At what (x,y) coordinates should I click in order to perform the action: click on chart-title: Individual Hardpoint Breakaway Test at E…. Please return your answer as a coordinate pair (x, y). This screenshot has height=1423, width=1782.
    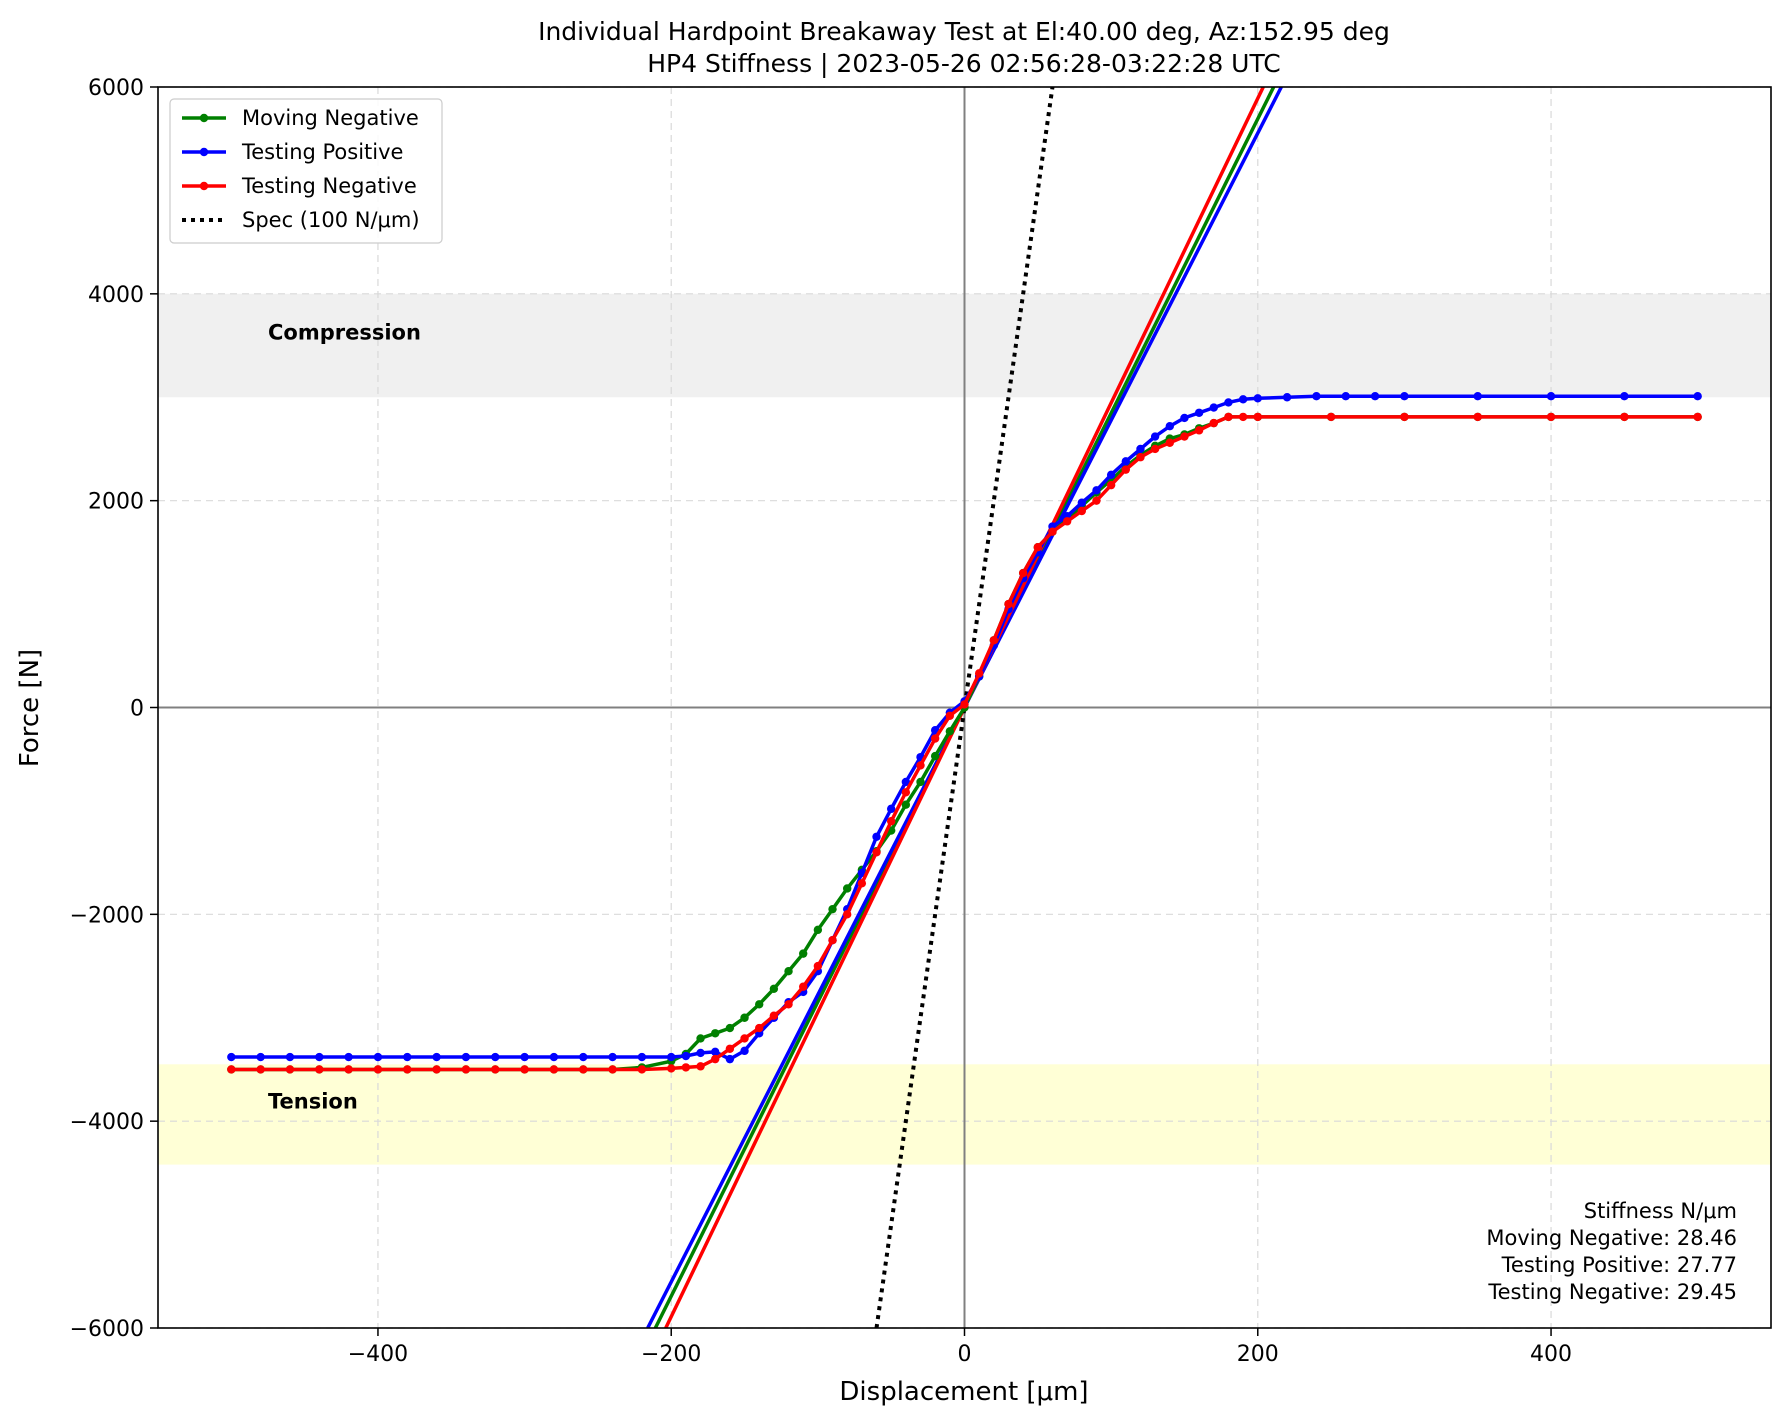
    Looking at the image, I should click on (964, 31).